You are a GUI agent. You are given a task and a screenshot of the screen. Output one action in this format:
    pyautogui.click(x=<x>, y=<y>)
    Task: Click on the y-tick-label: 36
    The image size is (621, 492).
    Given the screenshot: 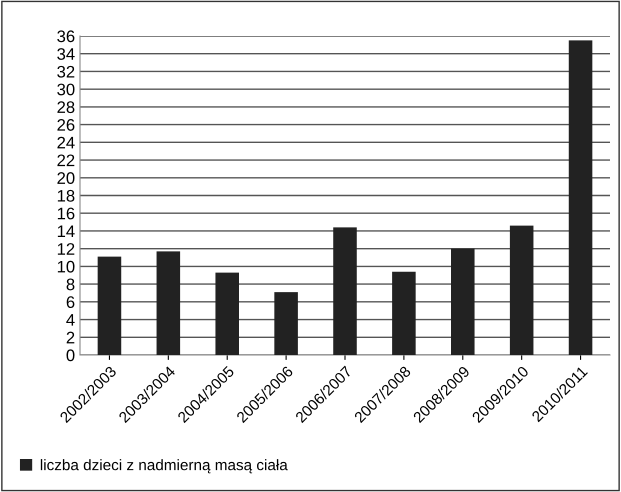 What is the action you would take?
    pyautogui.click(x=65, y=36)
    